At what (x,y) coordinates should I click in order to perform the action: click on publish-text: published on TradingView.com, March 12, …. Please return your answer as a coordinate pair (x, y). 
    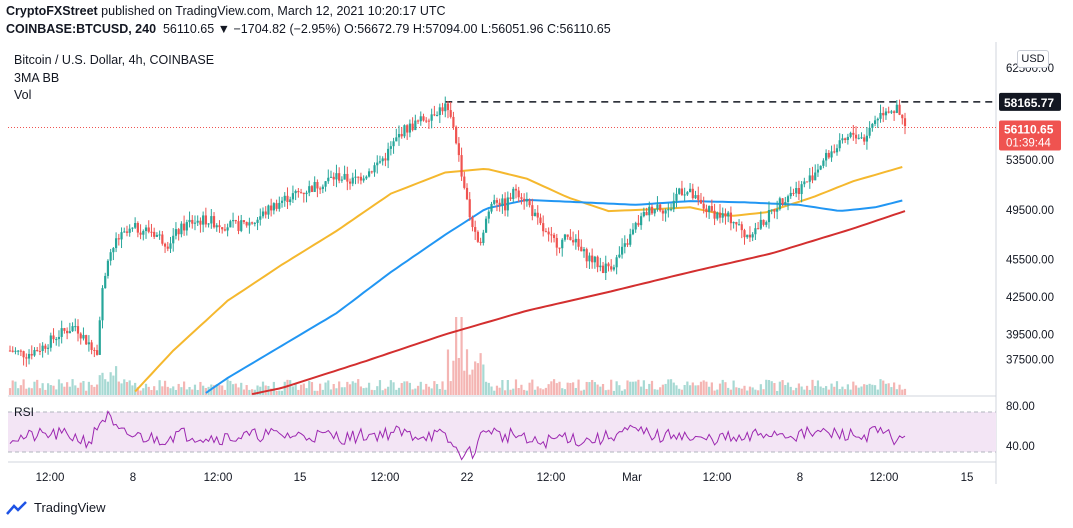
    Looking at the image, I should click on (271, 11).